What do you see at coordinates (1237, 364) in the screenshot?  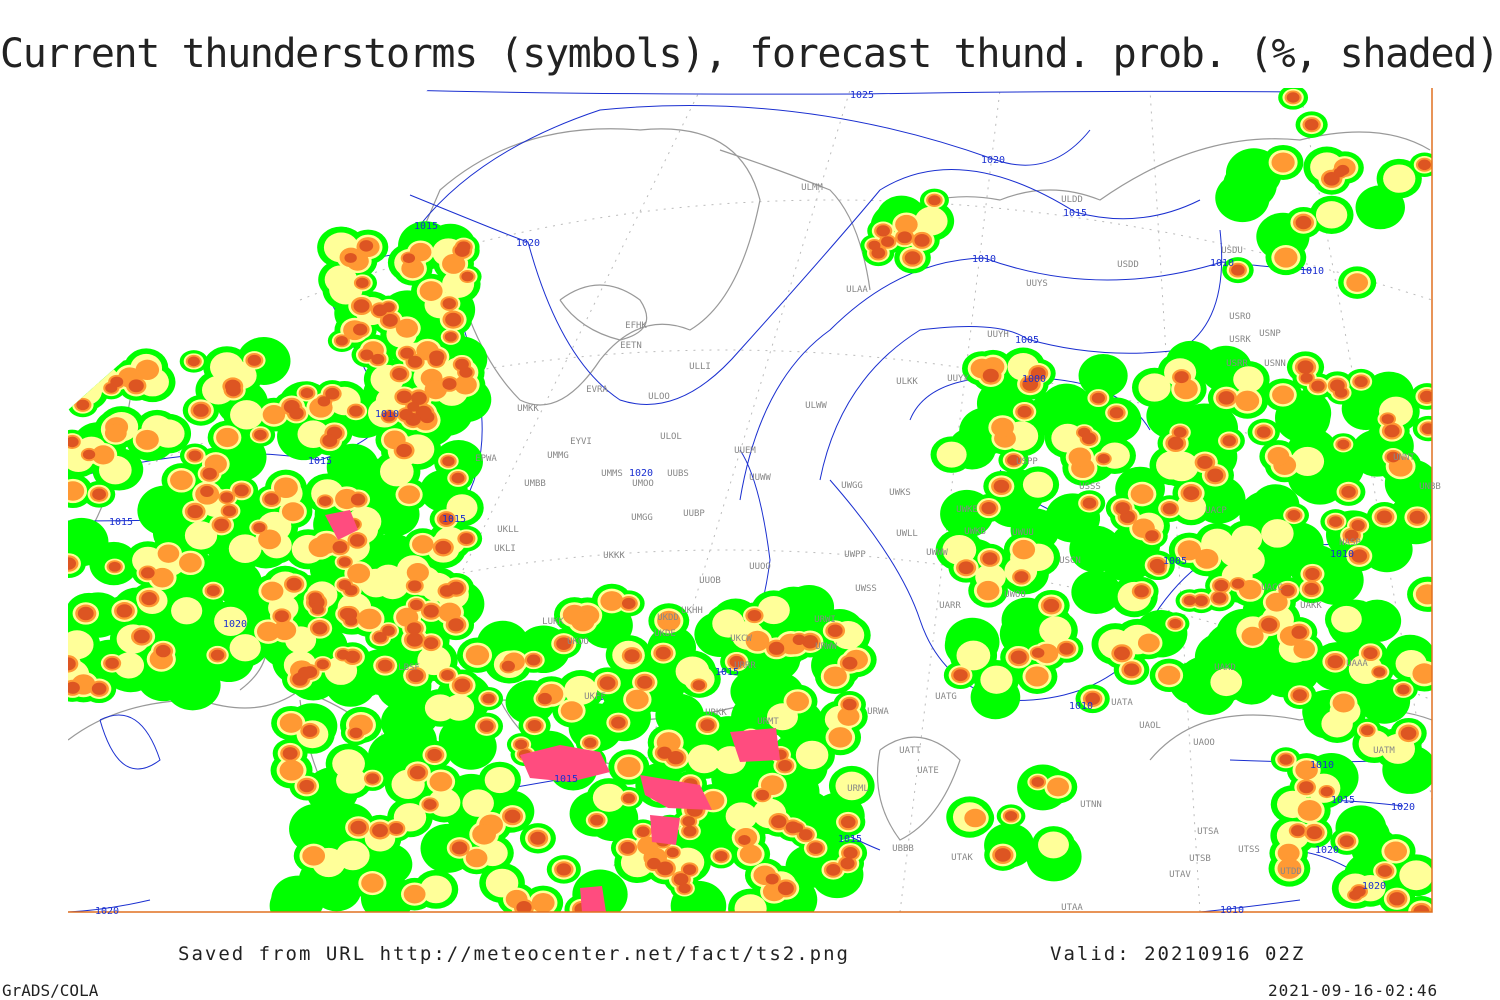 I see `station-label: USRR` at bounding box center [1237, 364].